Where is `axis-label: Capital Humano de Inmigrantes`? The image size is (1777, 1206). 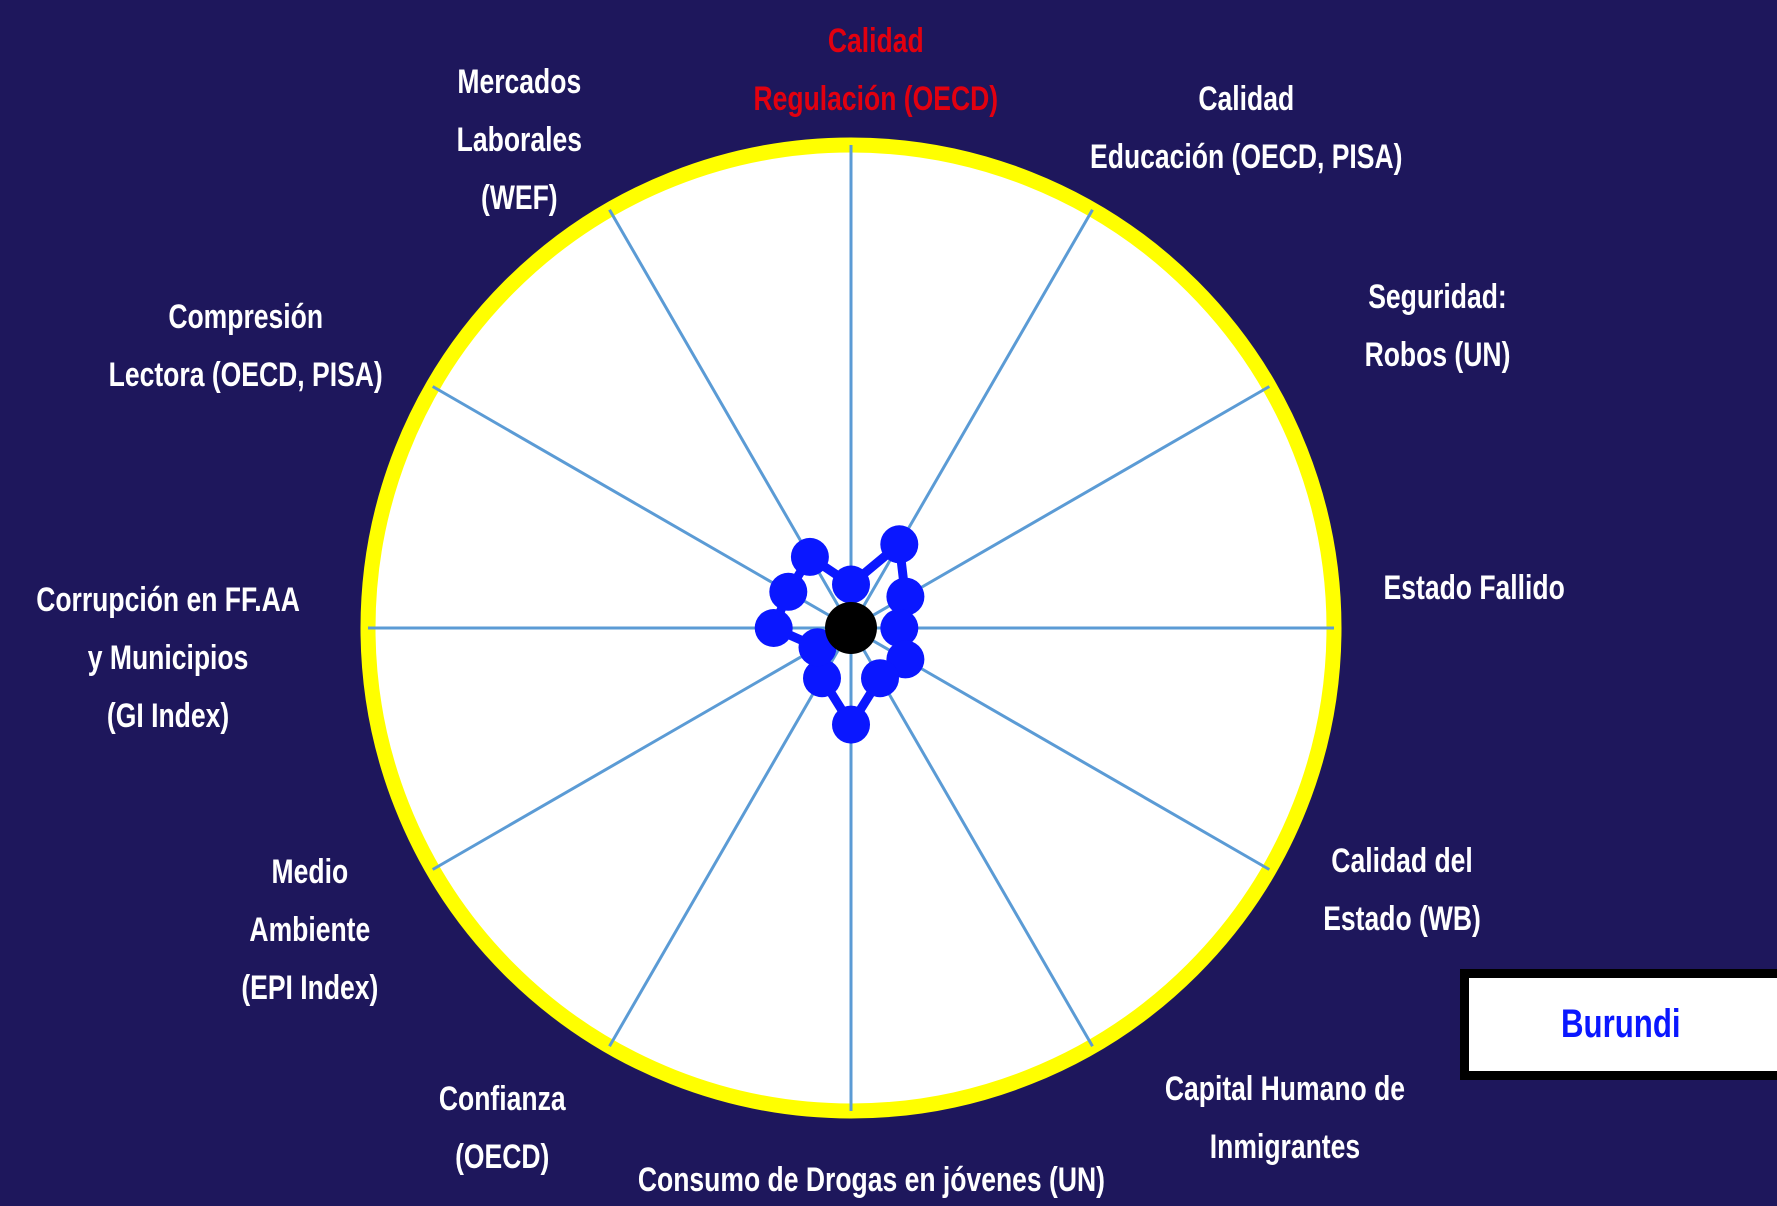
axis-label: Capital Humano de Inmigrantes is located at coordinates (1285, 1118).